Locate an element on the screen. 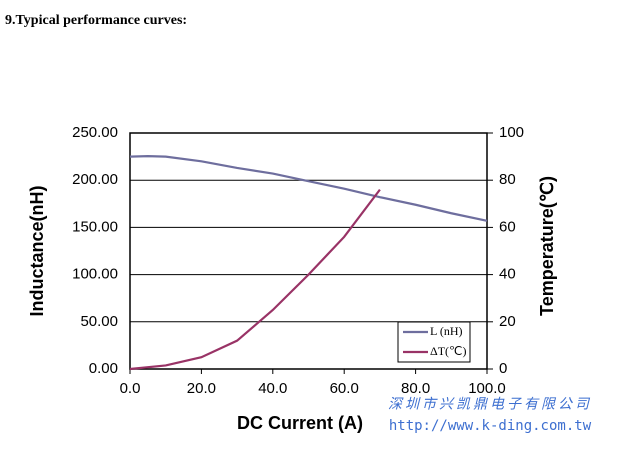 Image resolution: width=619 pixels, height=455 pixels. x-tick-label: 100.0 is located at coordinates (487, 388).